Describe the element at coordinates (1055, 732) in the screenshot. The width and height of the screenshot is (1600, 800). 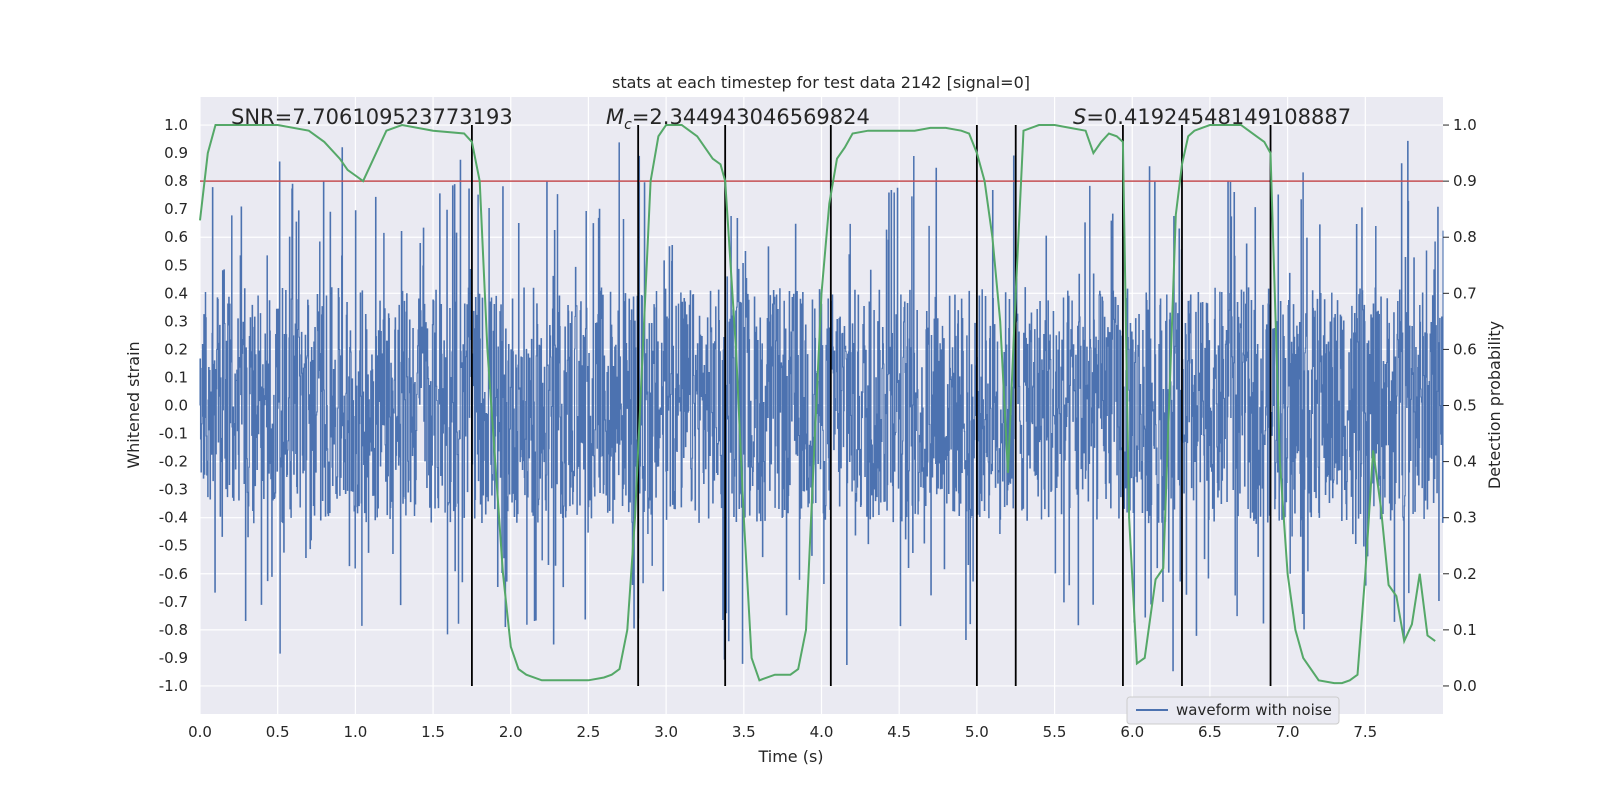
I see `x-tick-label: 5.5` at that location.